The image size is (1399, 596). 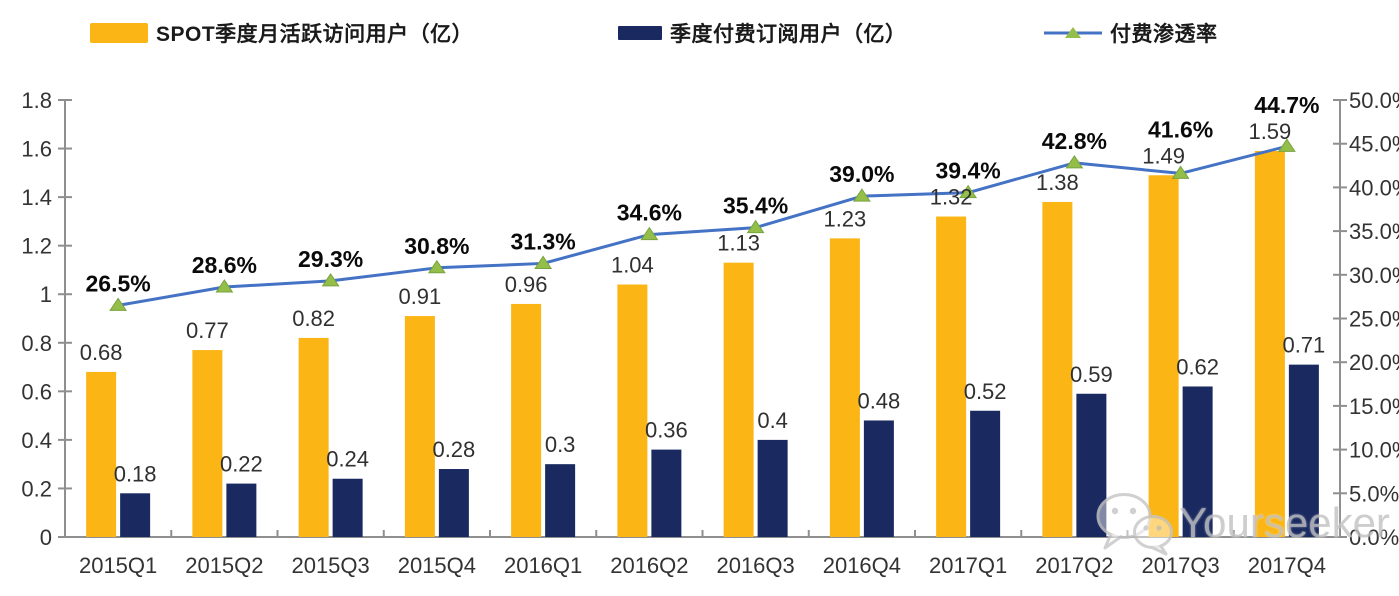 What do you see at coordinates (968, 565) in the screenshot?
I see `x-axis-label: 2017Q1` at bounding box center [968, 565].